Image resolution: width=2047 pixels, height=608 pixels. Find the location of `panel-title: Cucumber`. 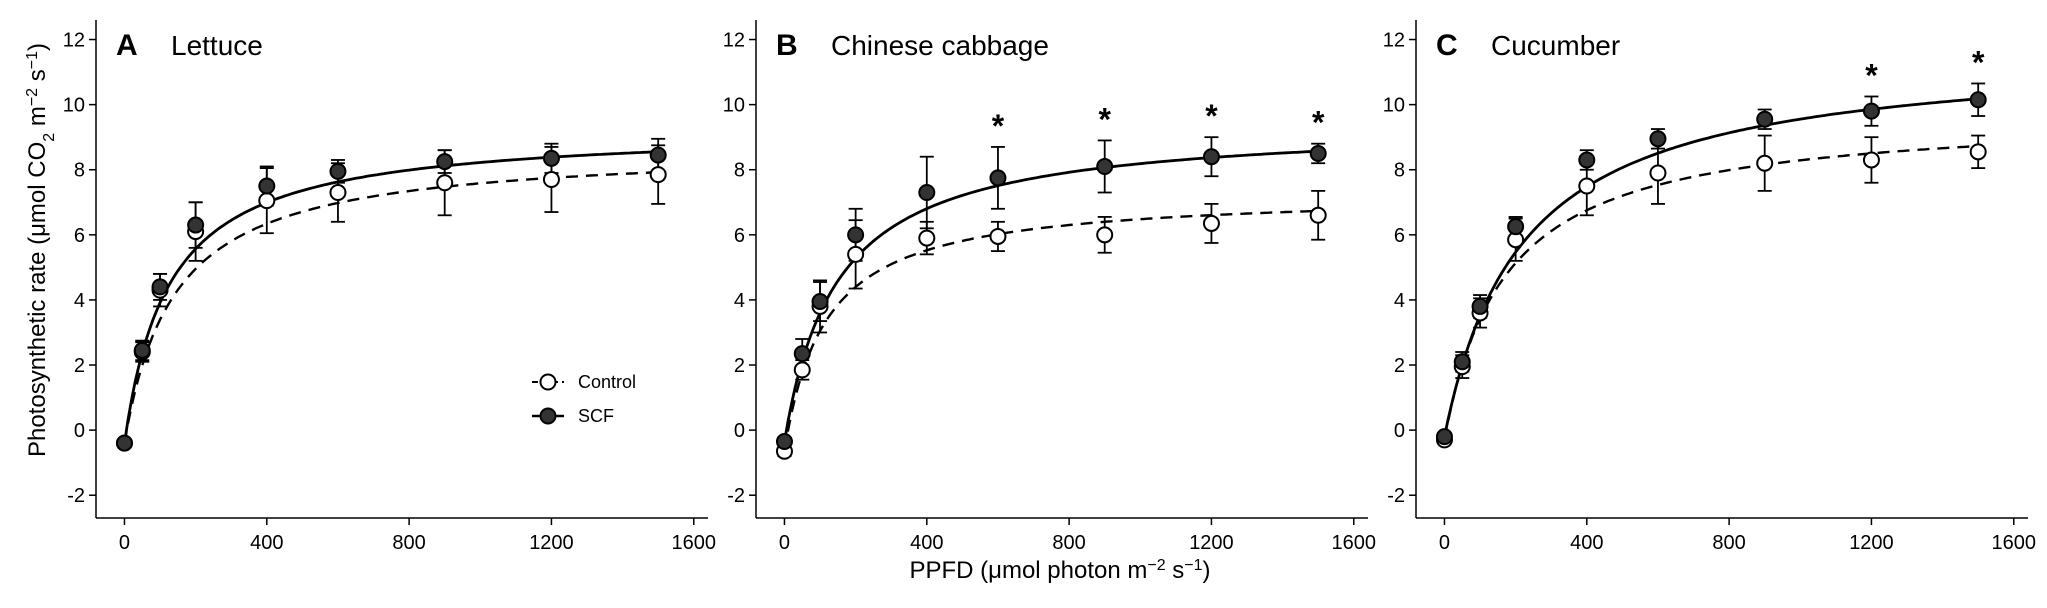

panel-title: Cucumber is located at coordinates (1555, 45).